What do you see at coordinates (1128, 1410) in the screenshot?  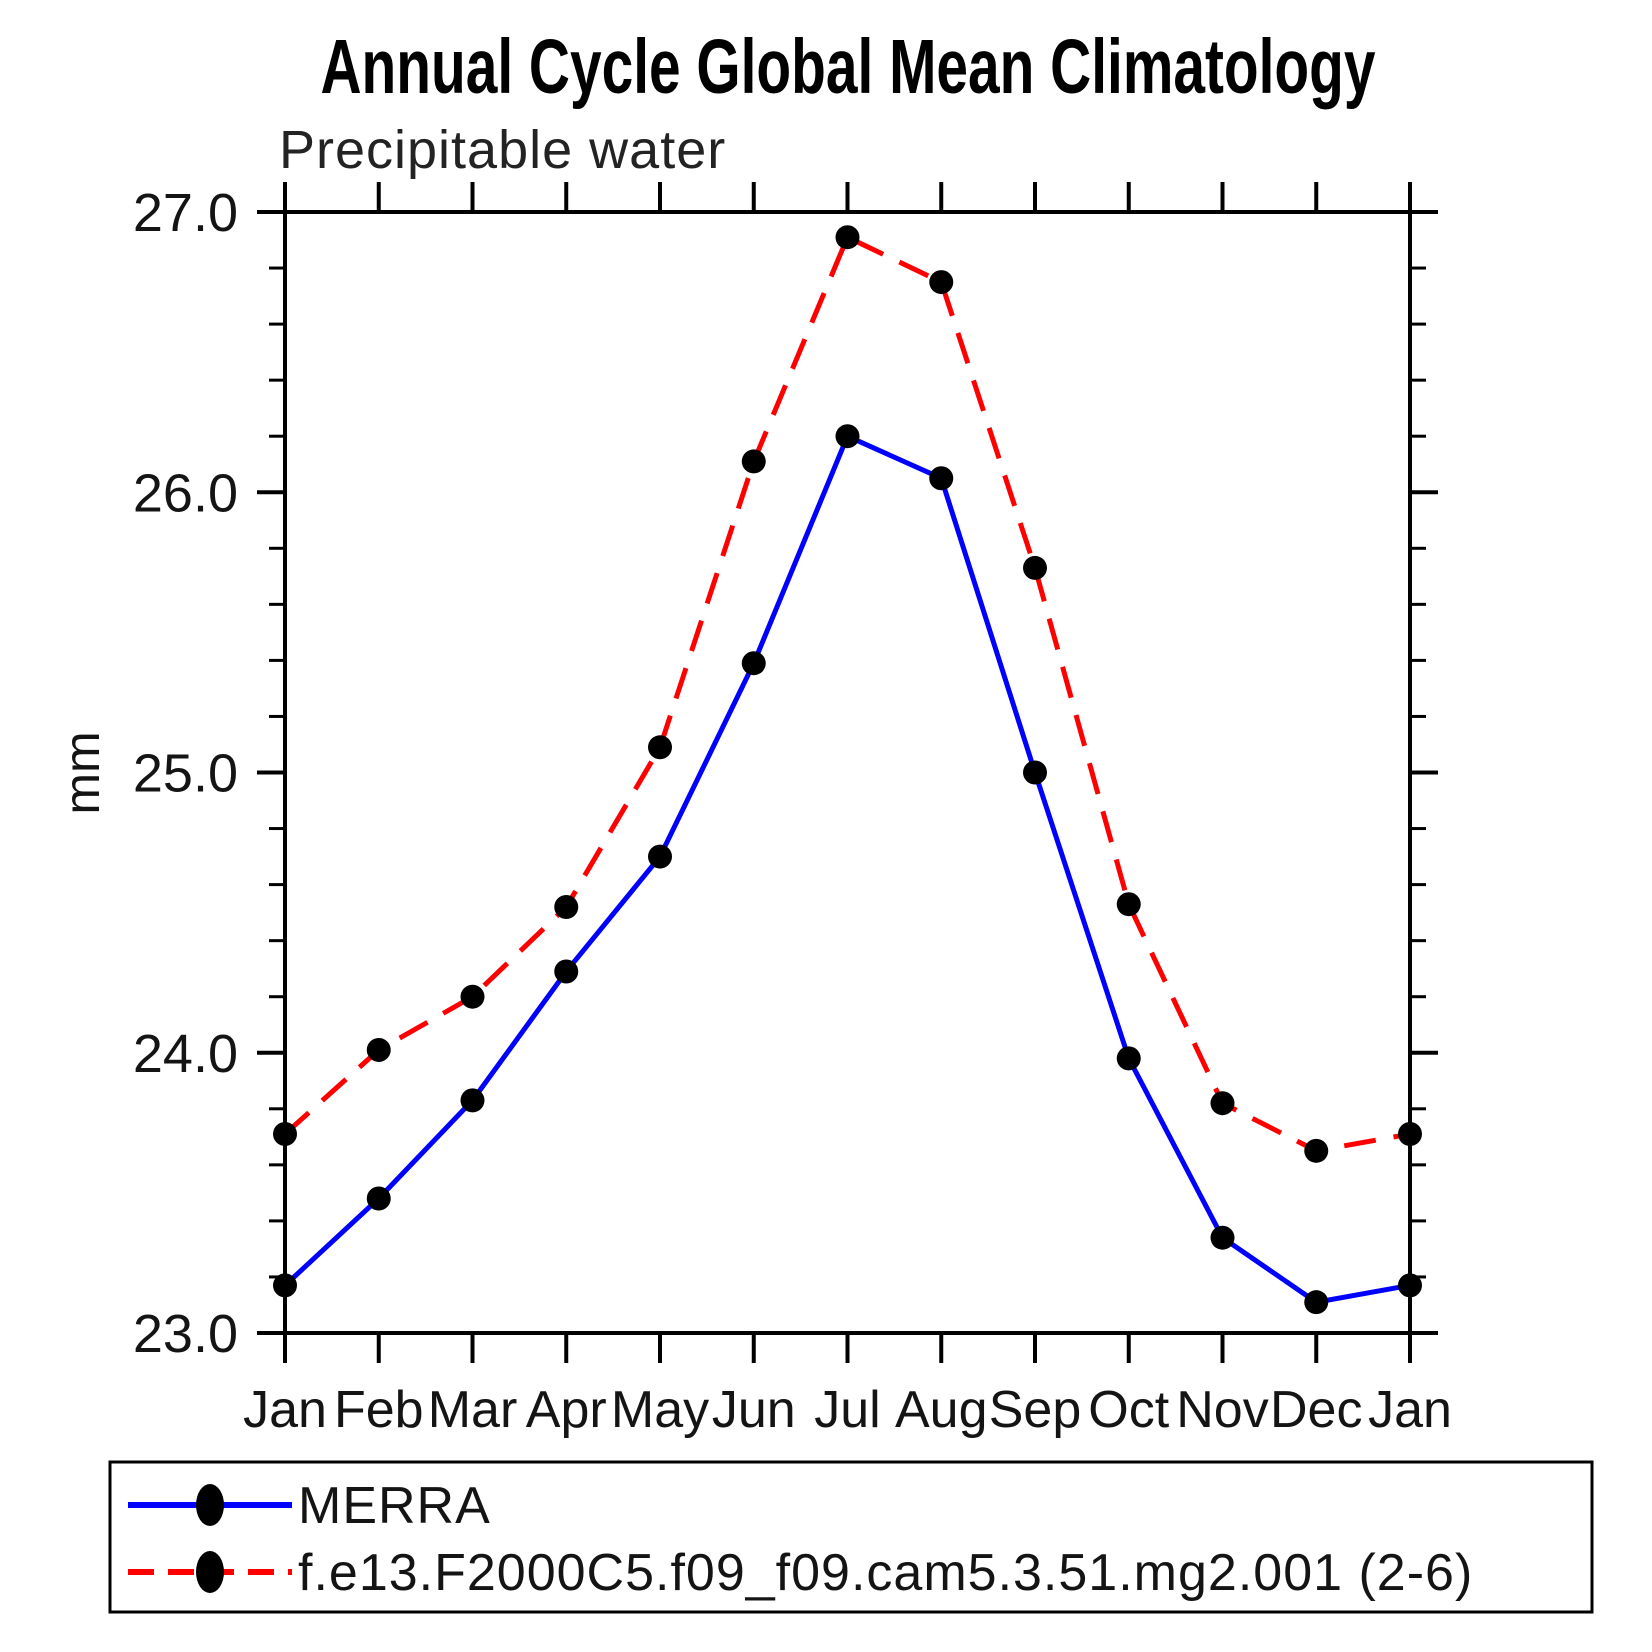 I see `x-tick-label: Oct` at bounding box center [1128, 1410].